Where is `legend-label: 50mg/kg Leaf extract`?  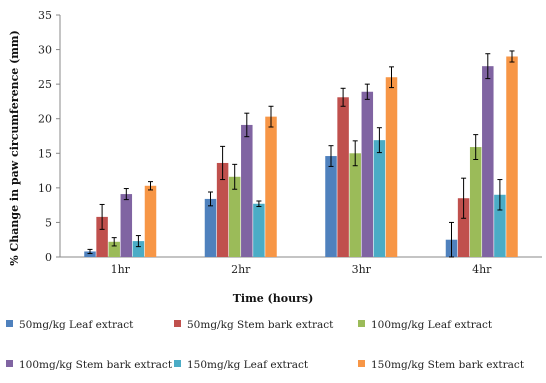 legend-label: 50mg/kg Leaf extract is located at coordinates (76, 325).